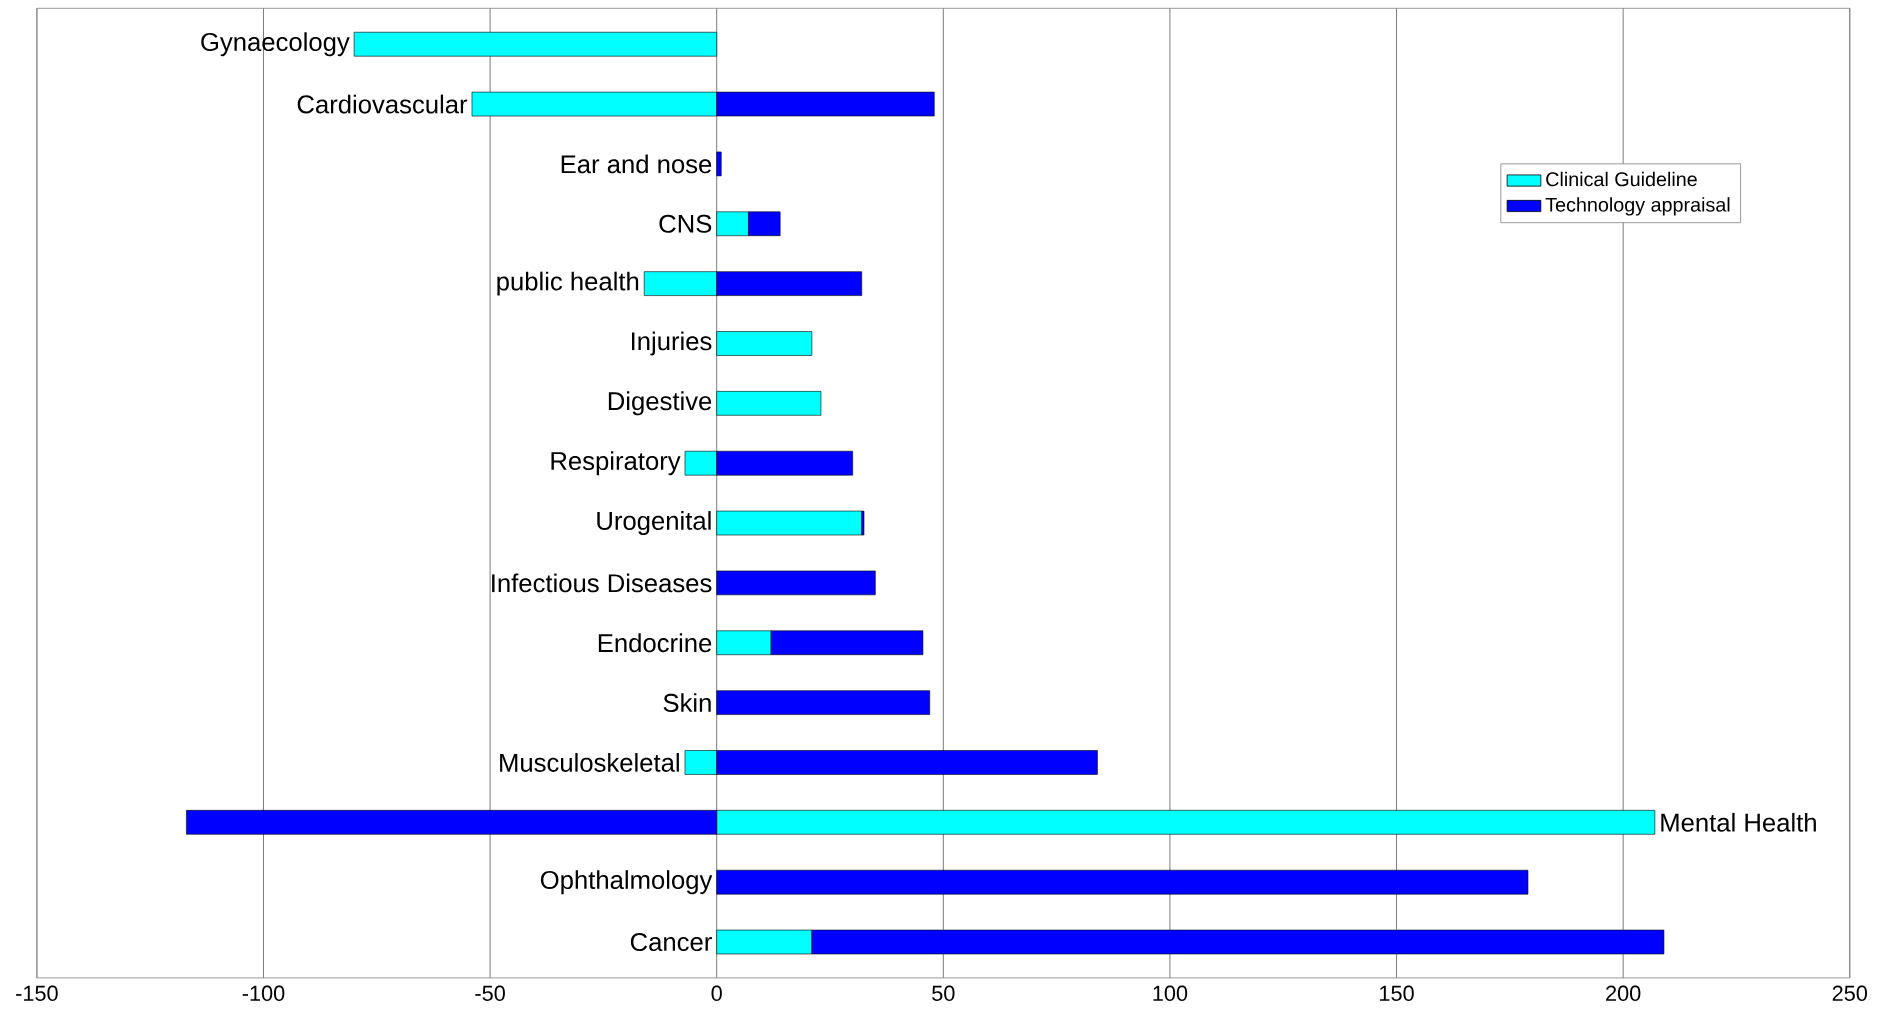 Image resolution: width=1883 pixels, height=1016 pixels. What do you see at coordinates (568, 283) in the screenshot?
I see `y-tick-label: public health` at bounding box center [568, 283].